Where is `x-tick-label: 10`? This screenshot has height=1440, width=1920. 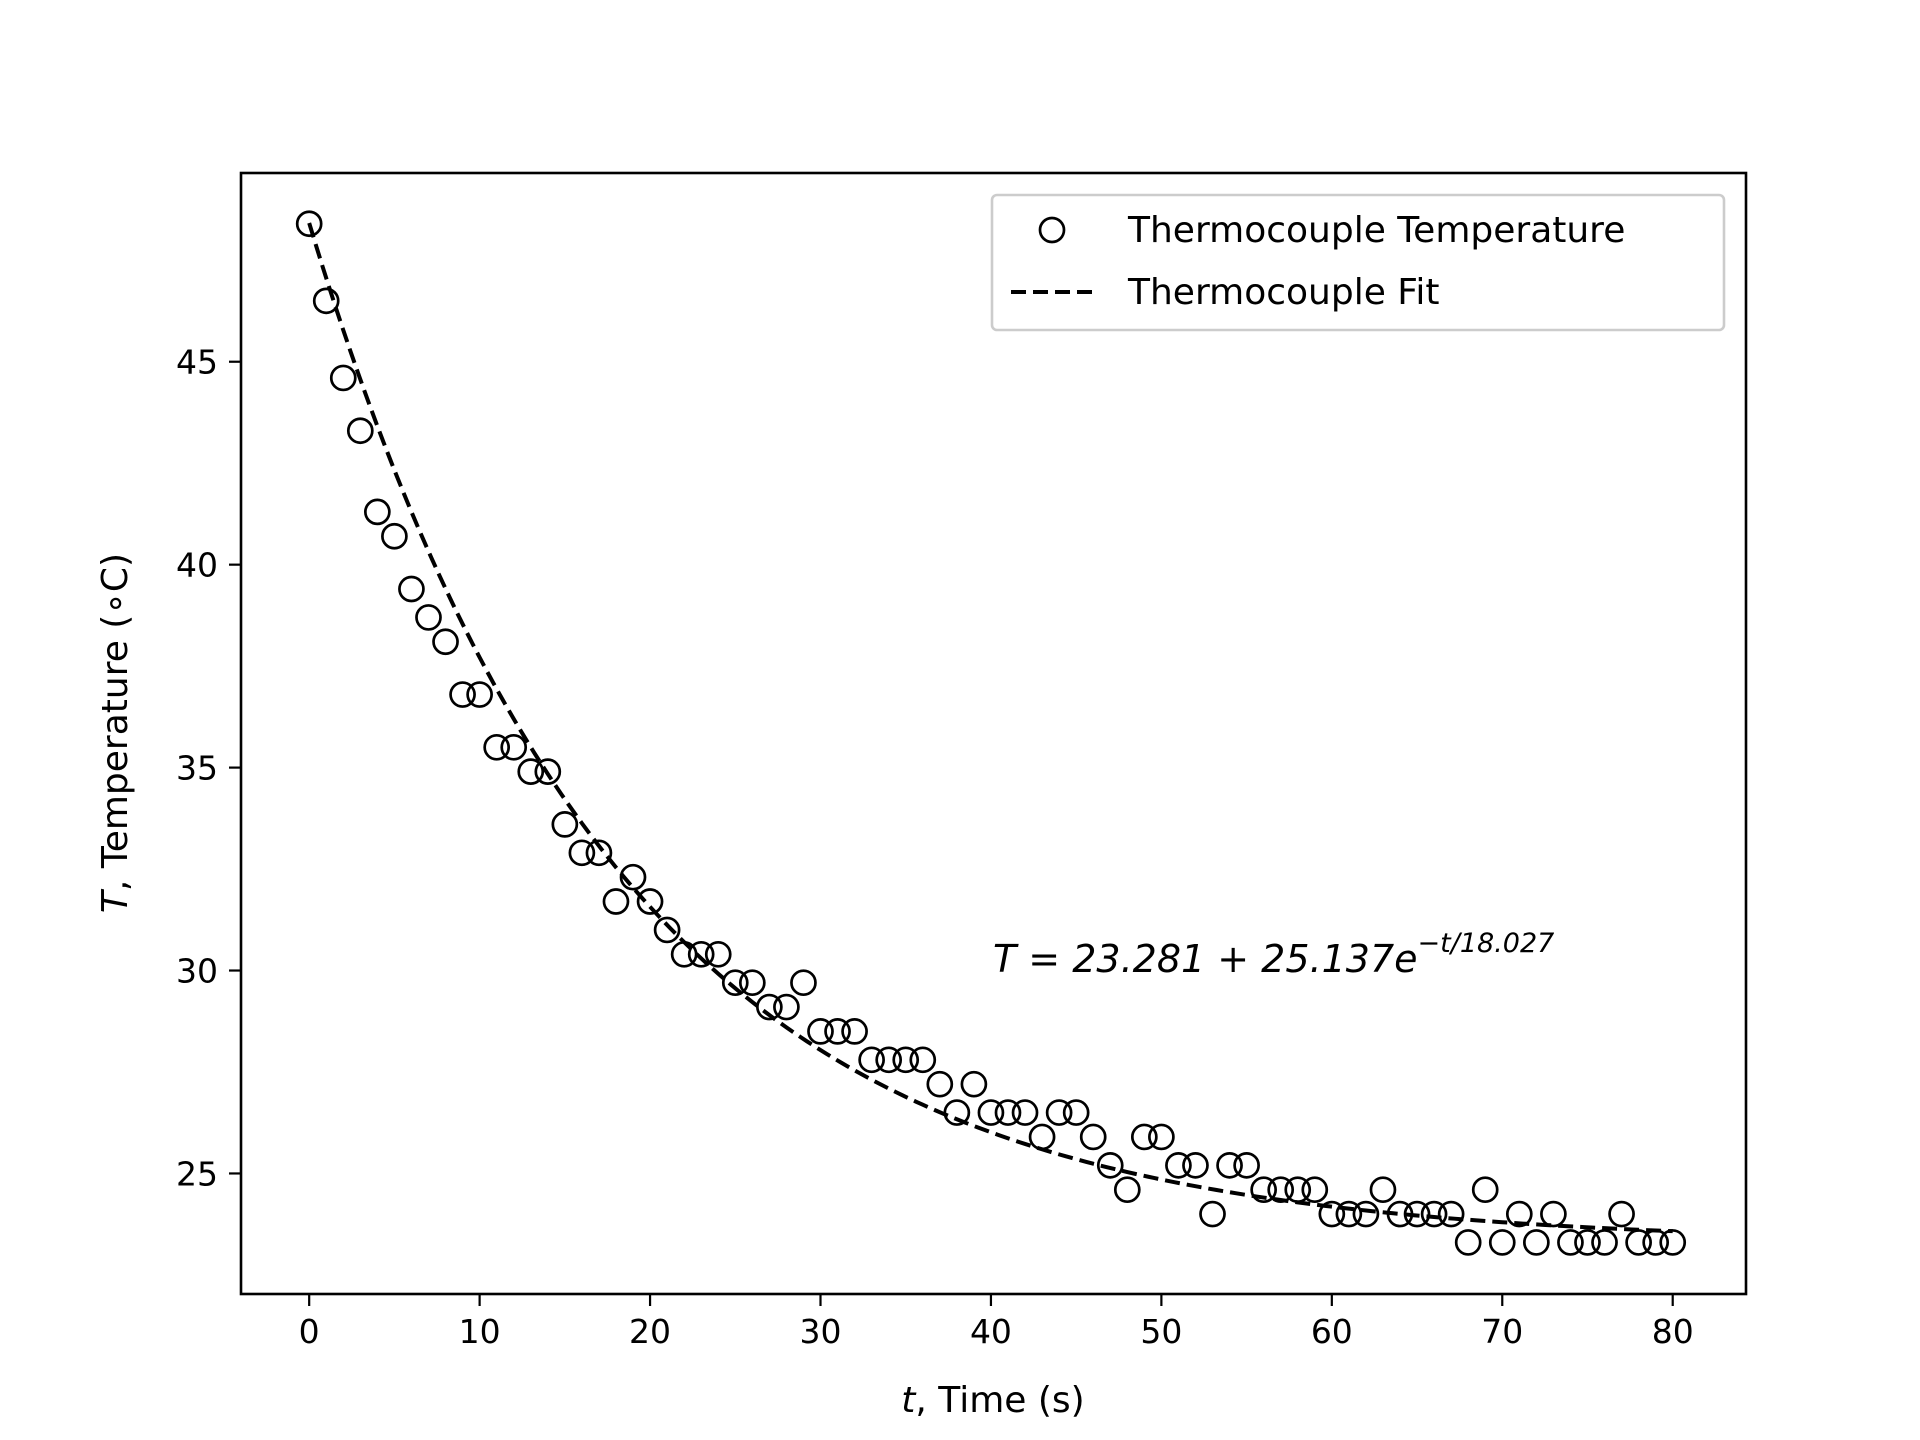 x-tick-label: 10 is located at coordinates (480, 1331).